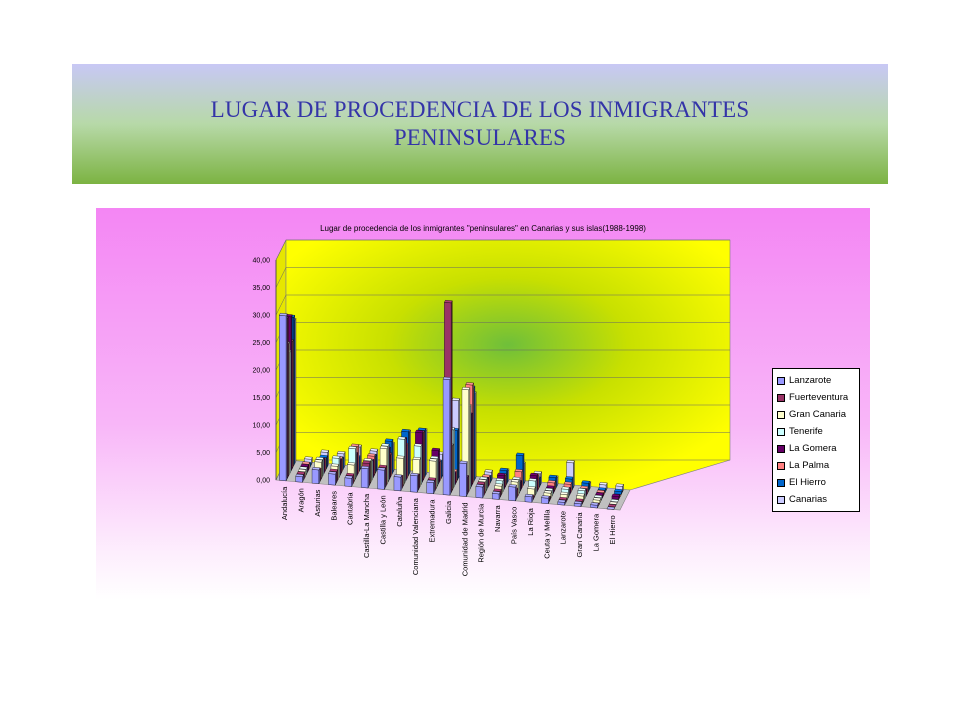 This screenshot has width=960, height=720. What do you see at coordinates (563, 527) in the screenshot?
I see `x-category-label: Lanzarote` at bounding box center [563, 527].